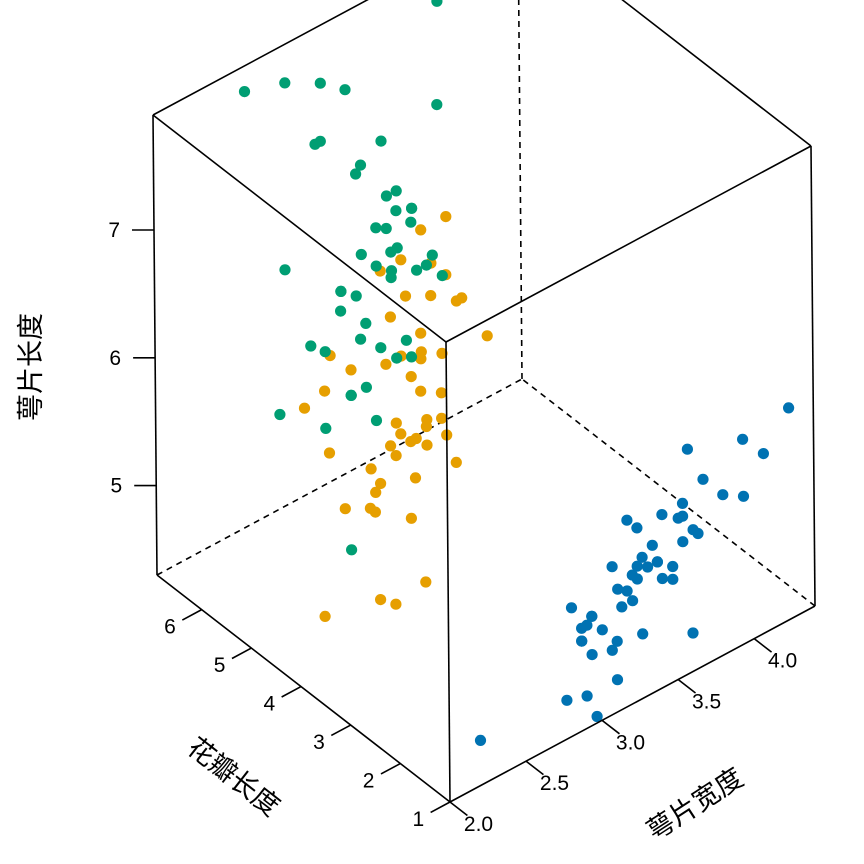 Image resolution: width=864 pixels, height=864 pixels. Describe the element at coordinates (319, 742) in the screenshot. I see `y-axis-tick-label: 3` at that location.